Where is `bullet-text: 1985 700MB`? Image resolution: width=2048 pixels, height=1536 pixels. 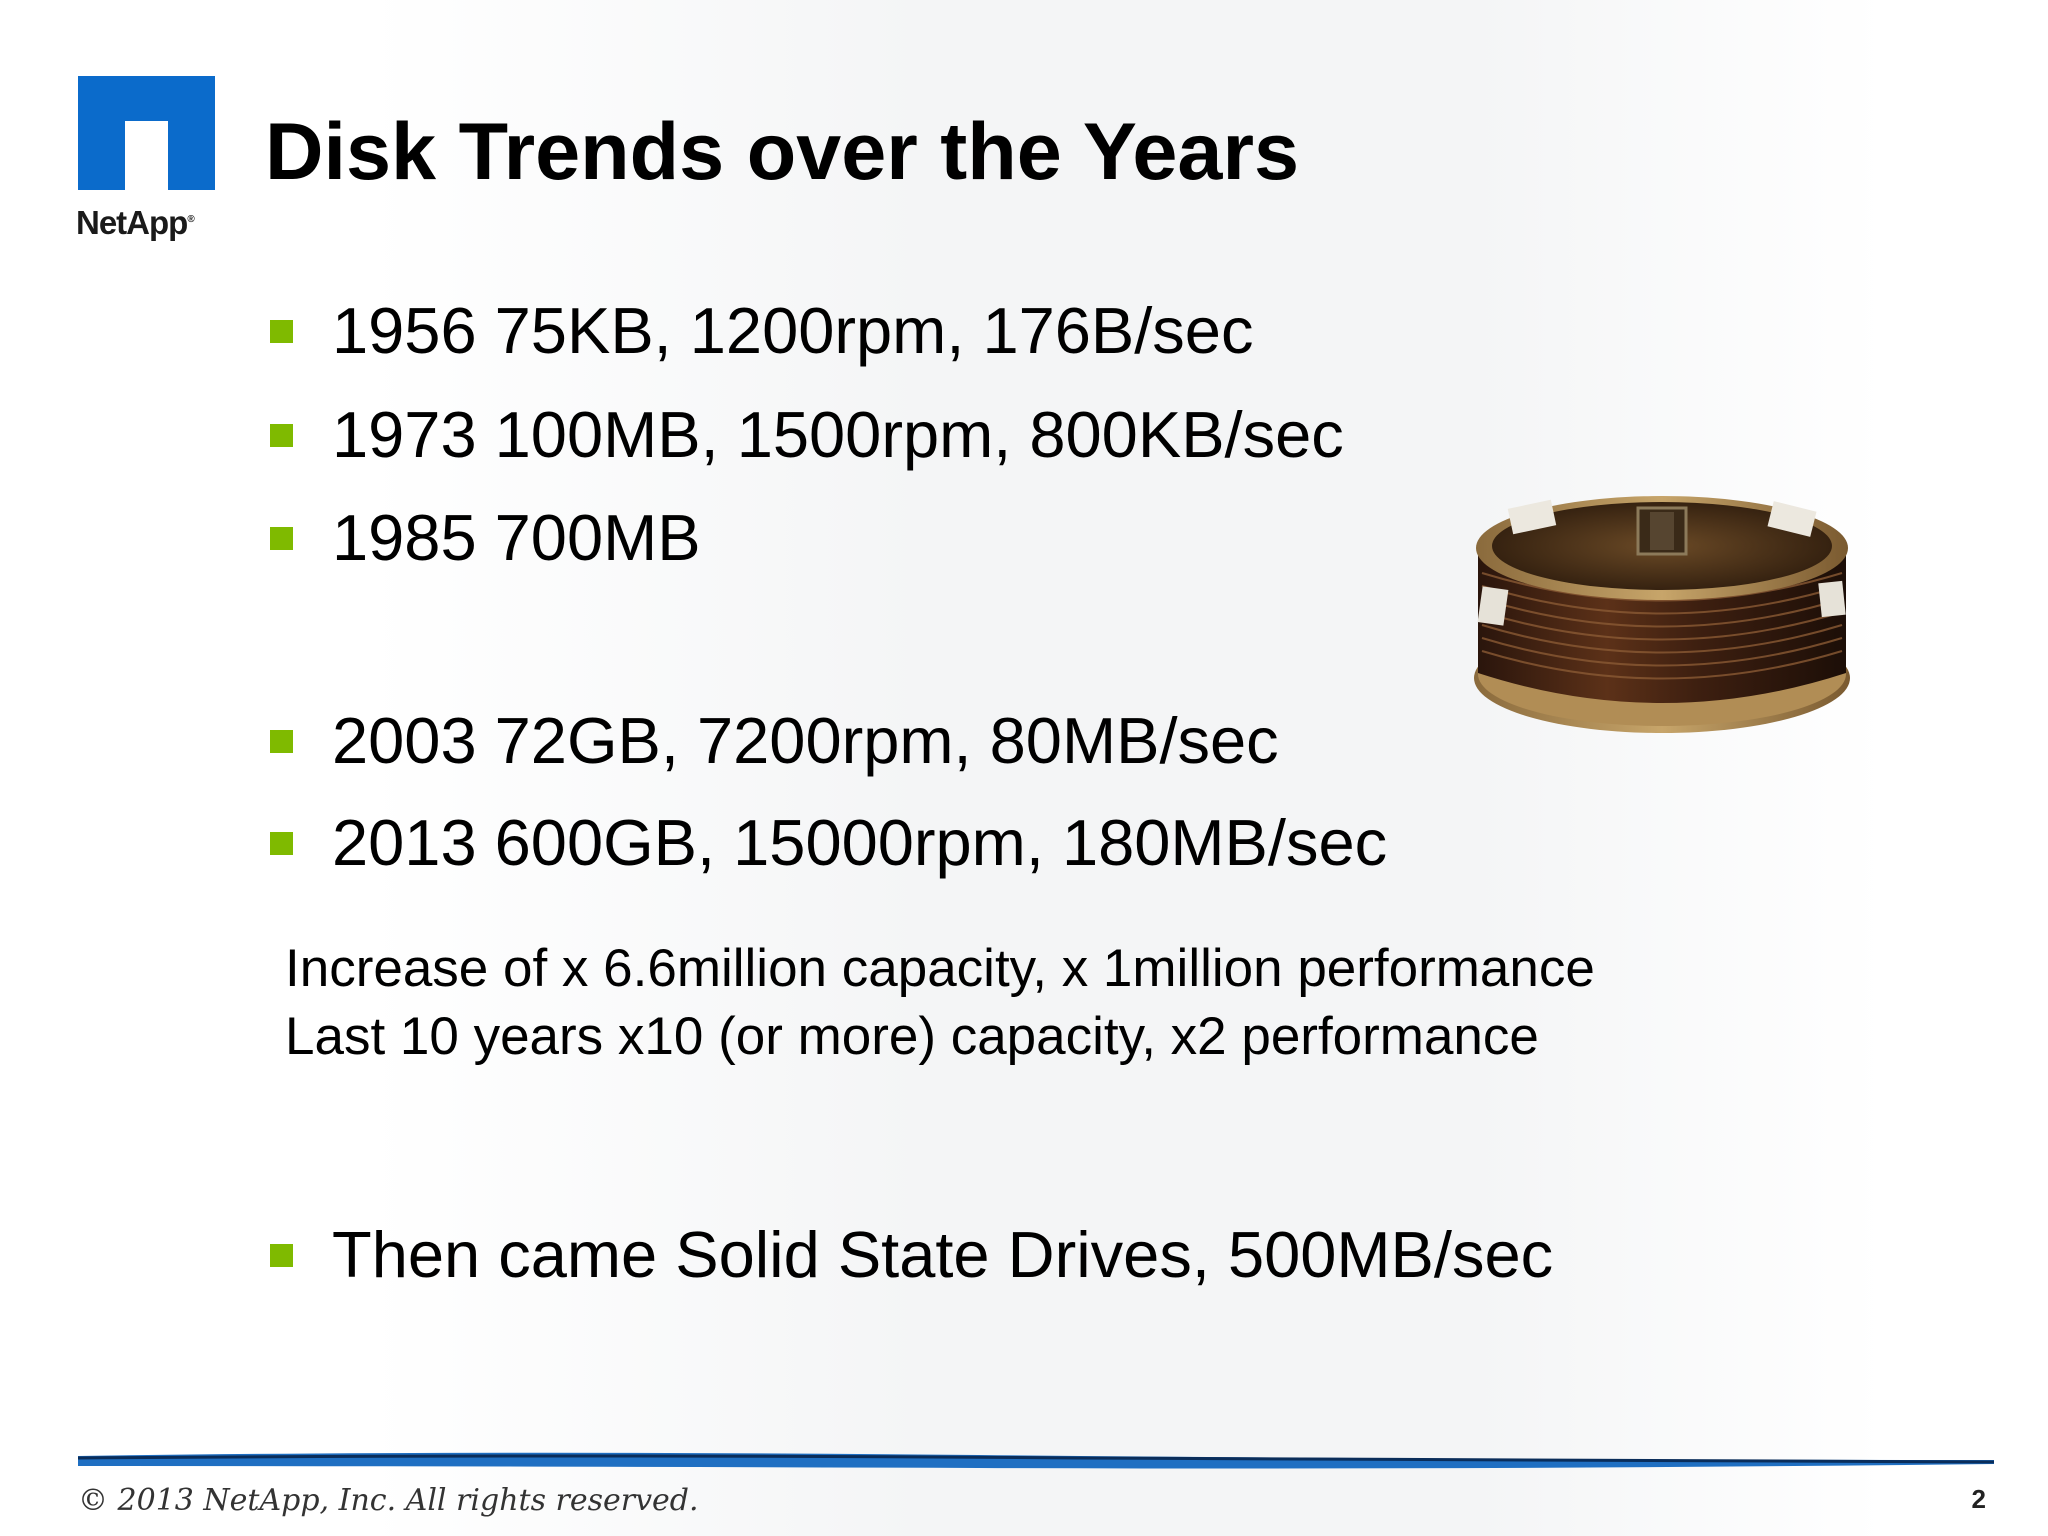
bullet-text: 1985 700MB is located at coordinates (516, 537).